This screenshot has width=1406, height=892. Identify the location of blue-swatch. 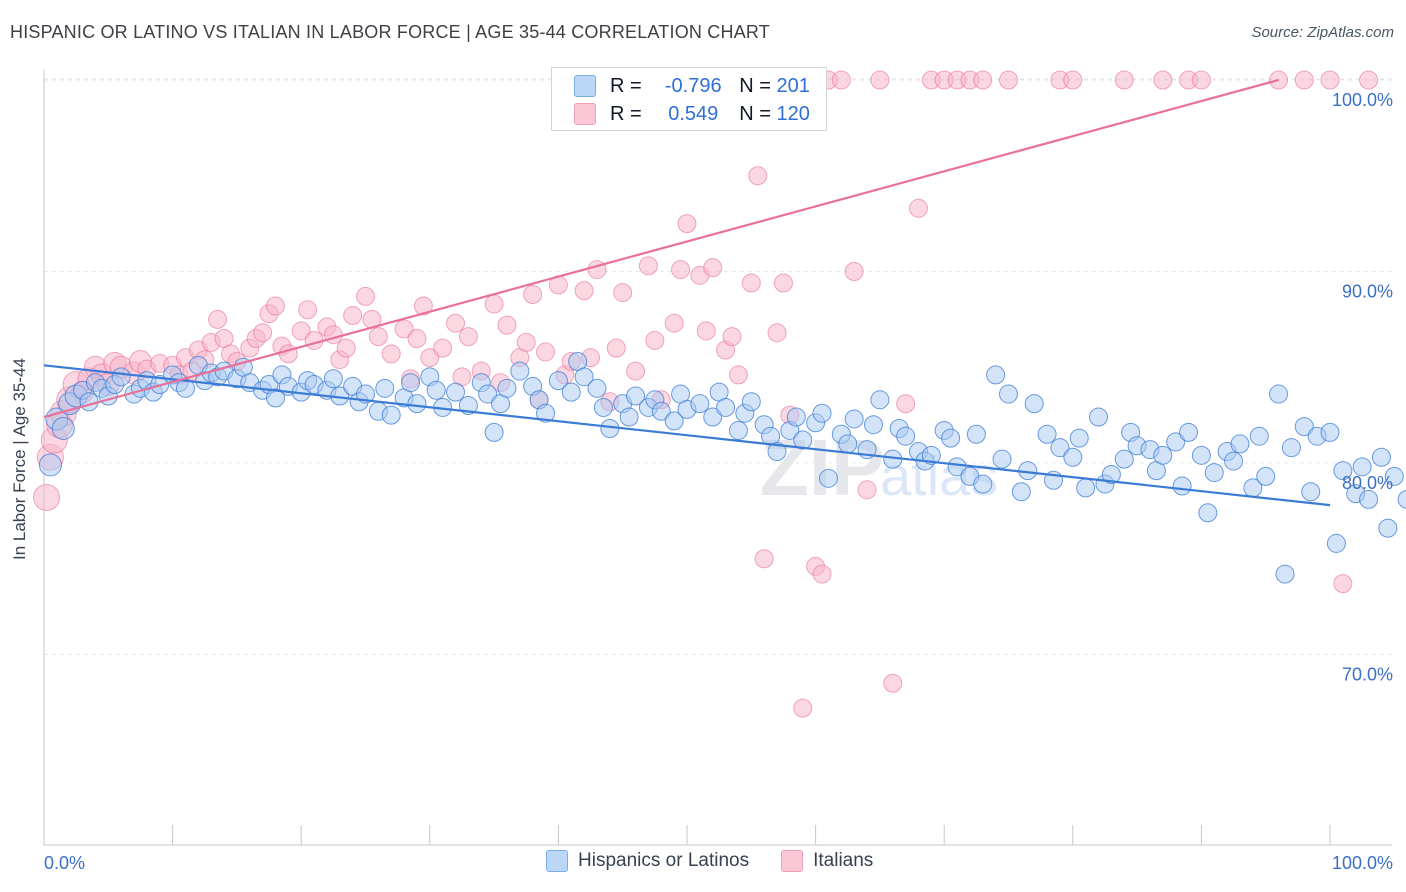
(585, 86).